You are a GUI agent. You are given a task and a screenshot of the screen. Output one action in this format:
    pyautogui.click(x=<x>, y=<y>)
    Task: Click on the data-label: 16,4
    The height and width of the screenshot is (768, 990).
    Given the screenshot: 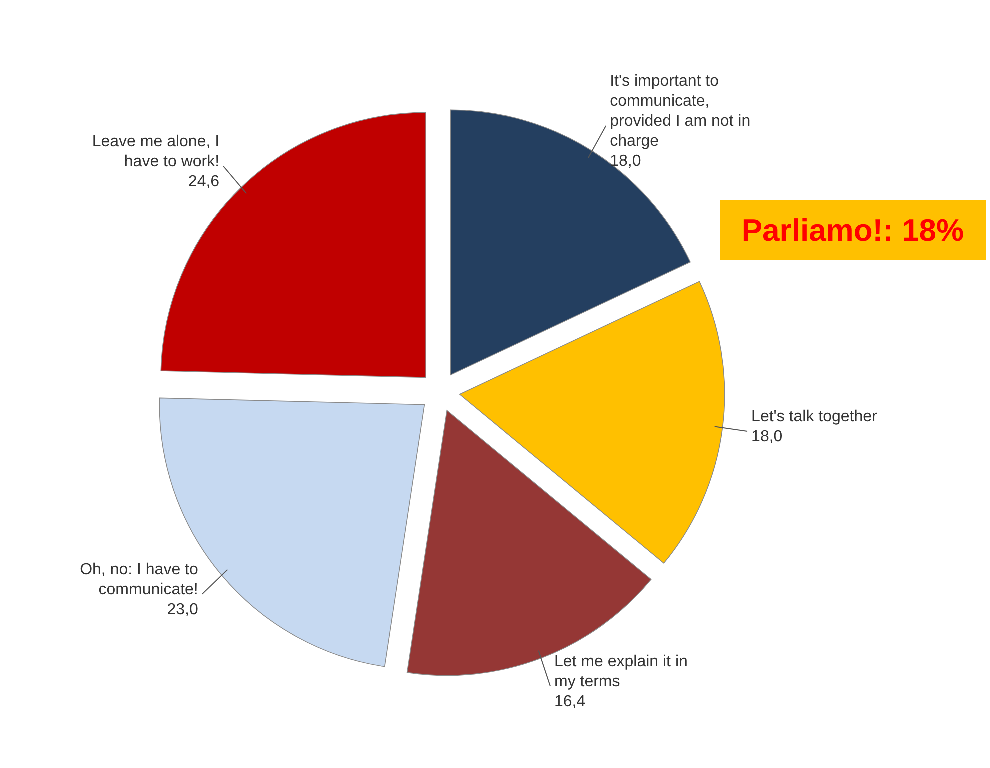 What is the action you would take?
    pyautogui.click(x=570, y=701)
    